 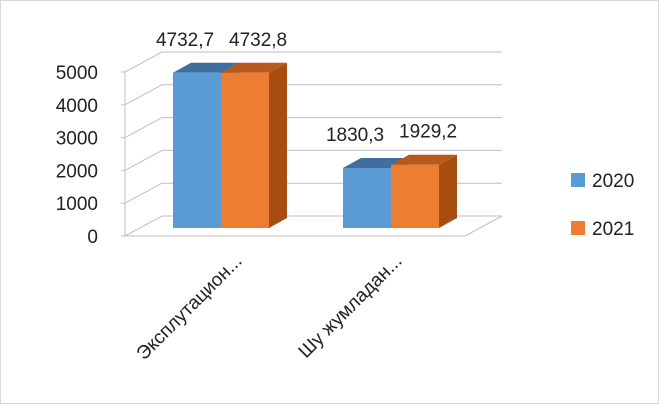 I want to click on legend: 2020 2021, so click(x=602, y=205).